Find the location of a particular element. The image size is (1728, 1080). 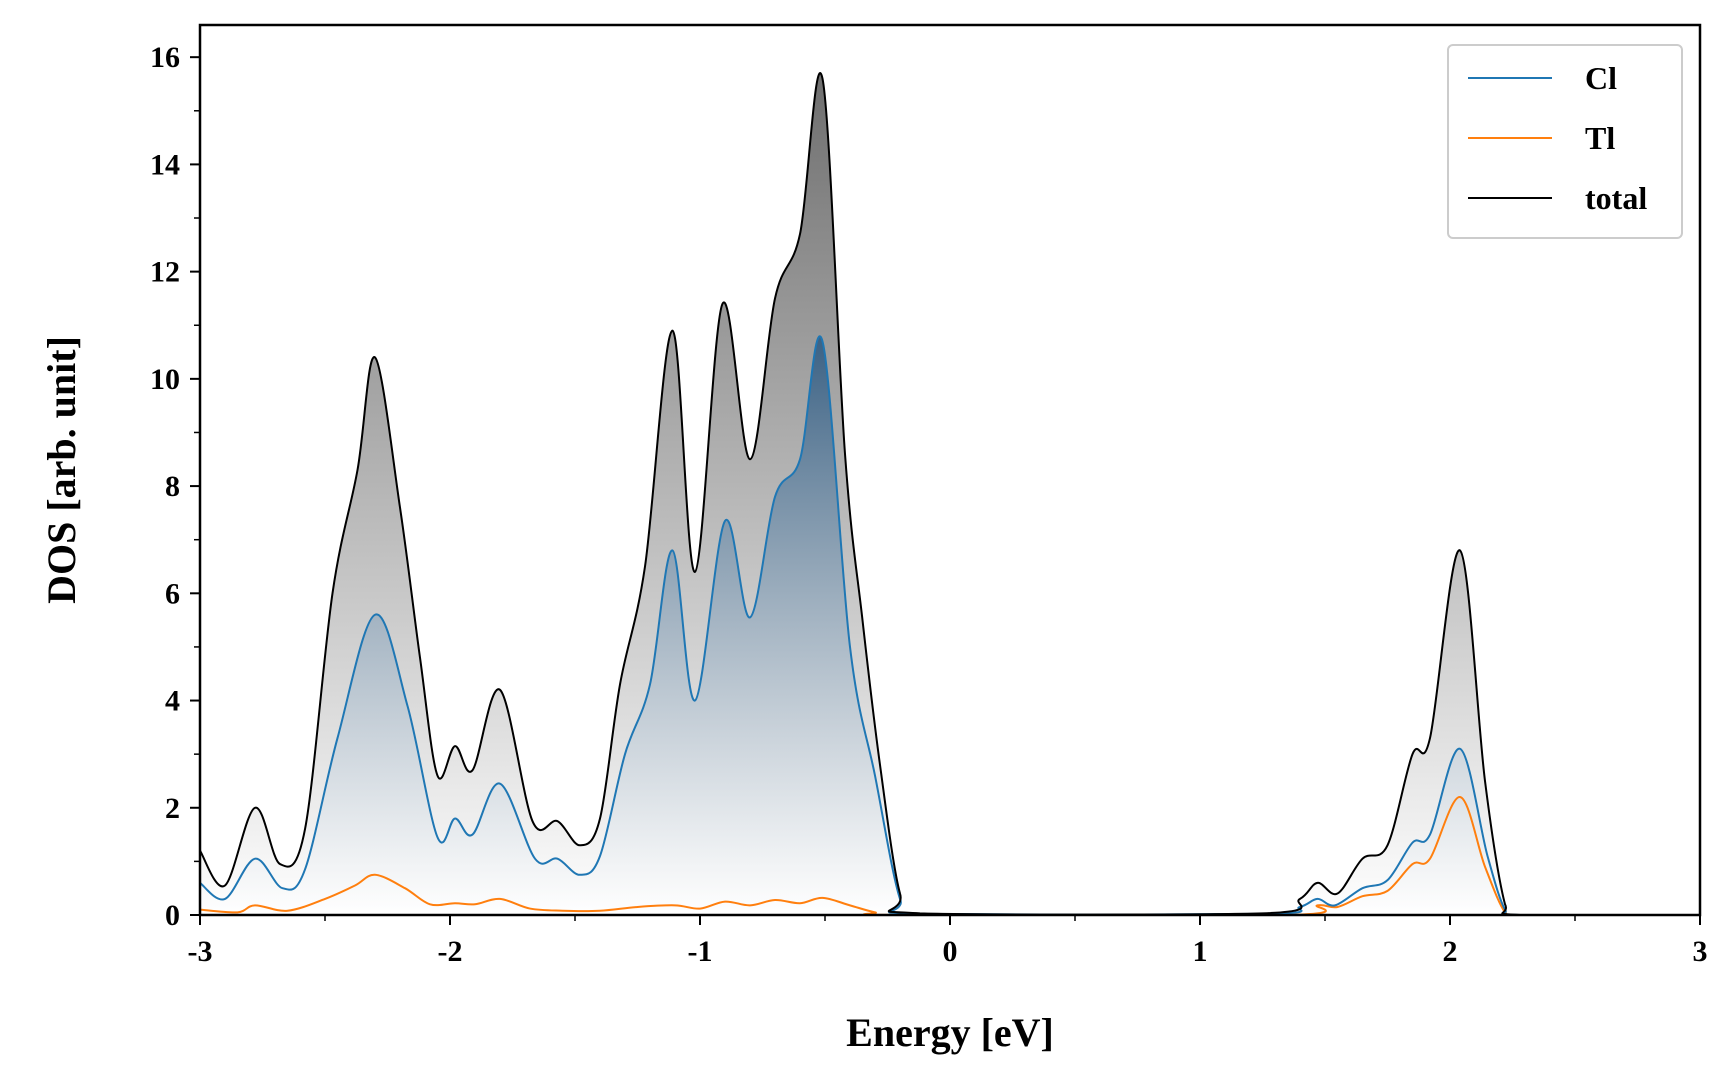

y-tick-label: 12 is located at coordinates (165, 272).